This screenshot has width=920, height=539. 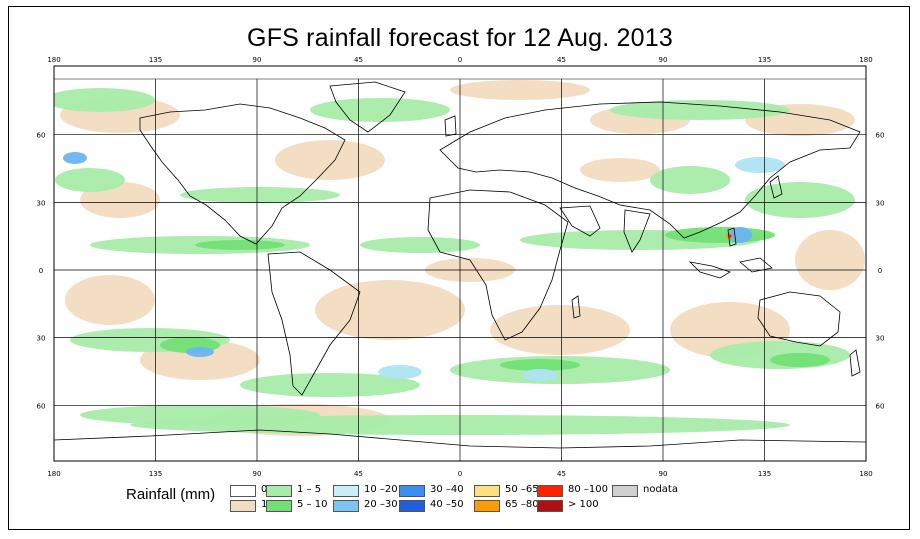 I want to click on legend-label: 1 – 5, so click(x=309, y=489).